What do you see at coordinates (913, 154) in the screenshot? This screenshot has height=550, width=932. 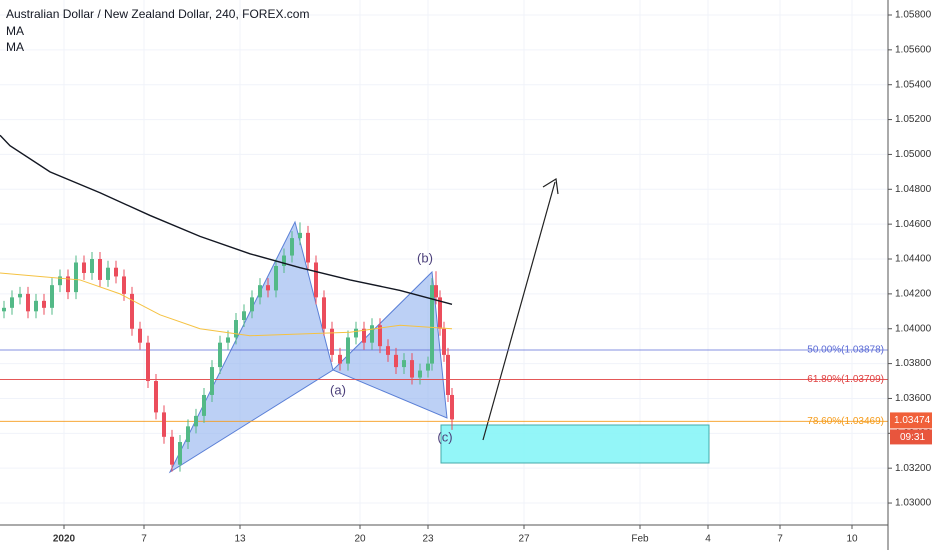 I see `y-tick-label: 1.05000` at bounding box center [913, 154].